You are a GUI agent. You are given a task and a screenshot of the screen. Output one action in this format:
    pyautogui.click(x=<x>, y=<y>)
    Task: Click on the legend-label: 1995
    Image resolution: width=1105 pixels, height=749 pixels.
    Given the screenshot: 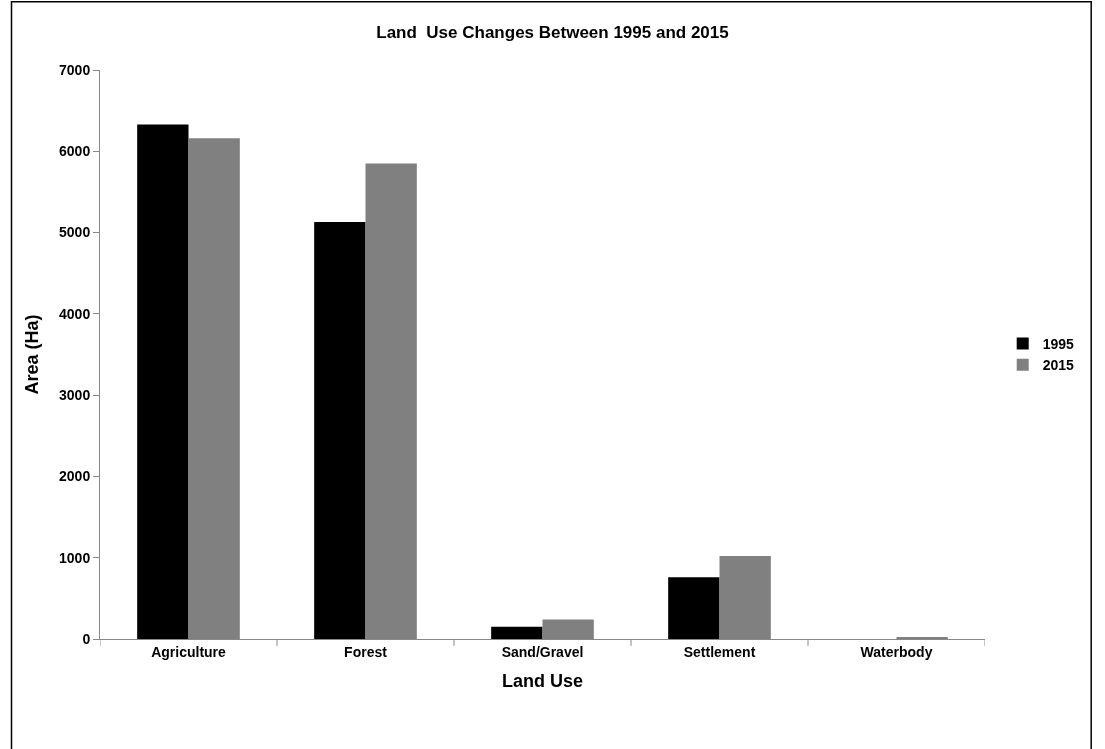 What is the action you would take?
    pyautogui.click(x=1058, y=344)
    